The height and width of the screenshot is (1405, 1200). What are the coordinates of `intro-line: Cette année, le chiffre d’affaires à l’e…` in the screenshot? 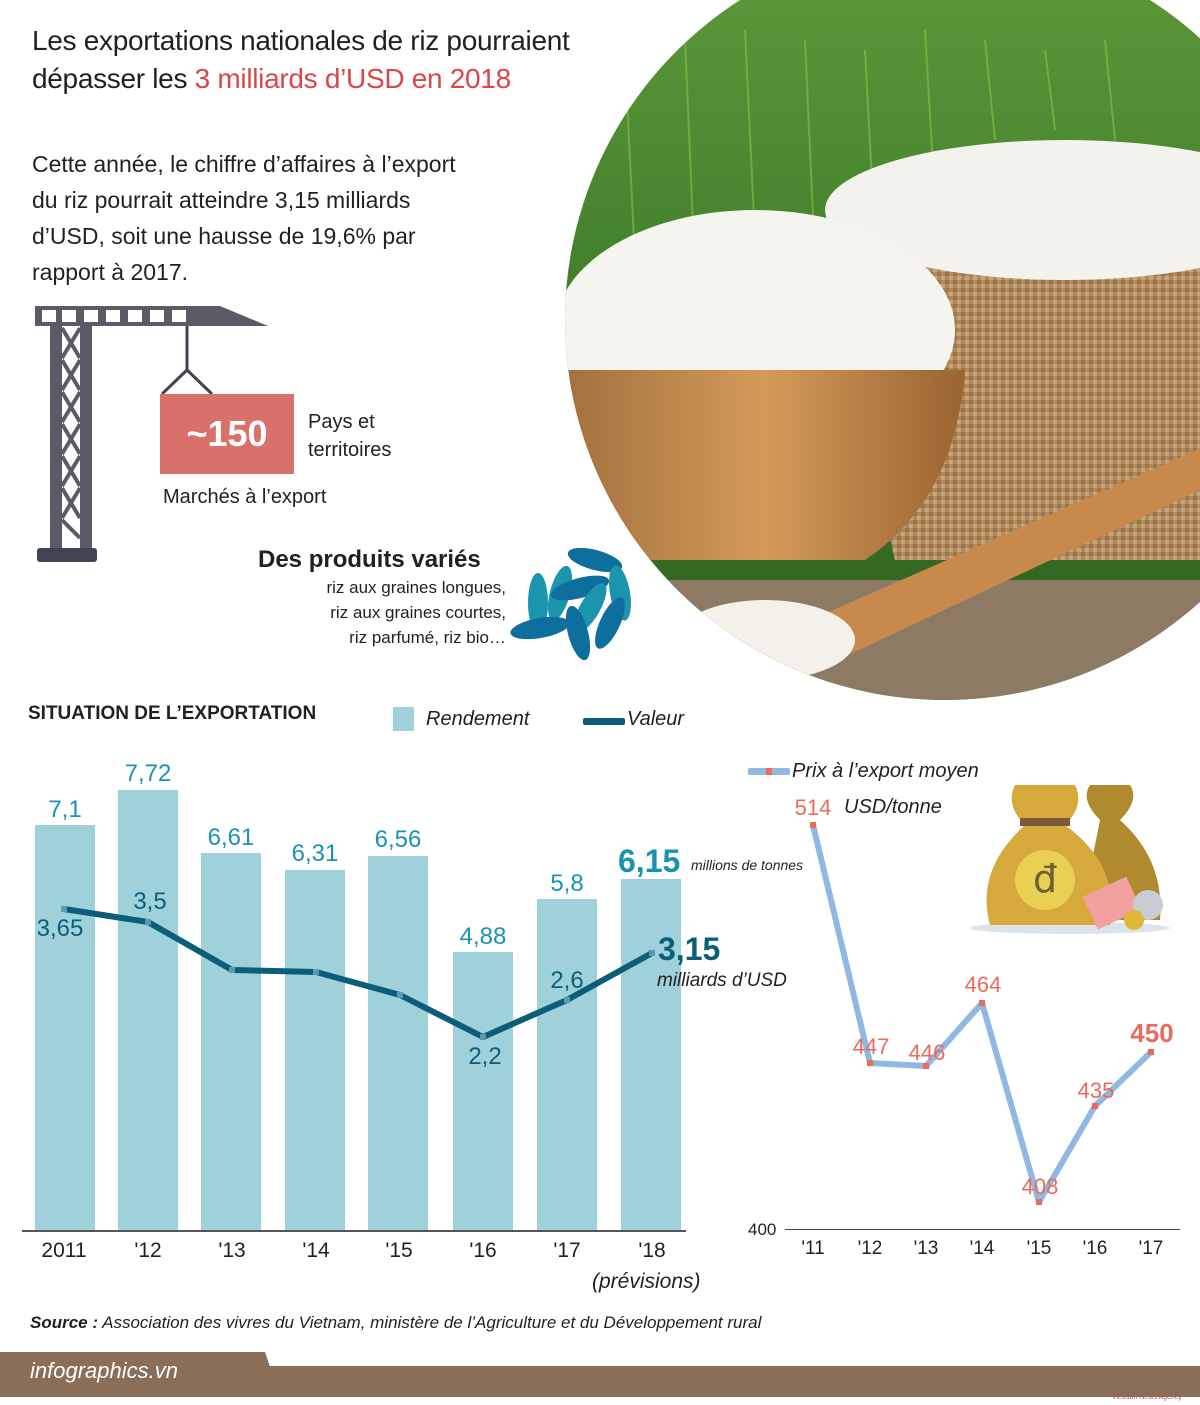 It's located at (244, 164).